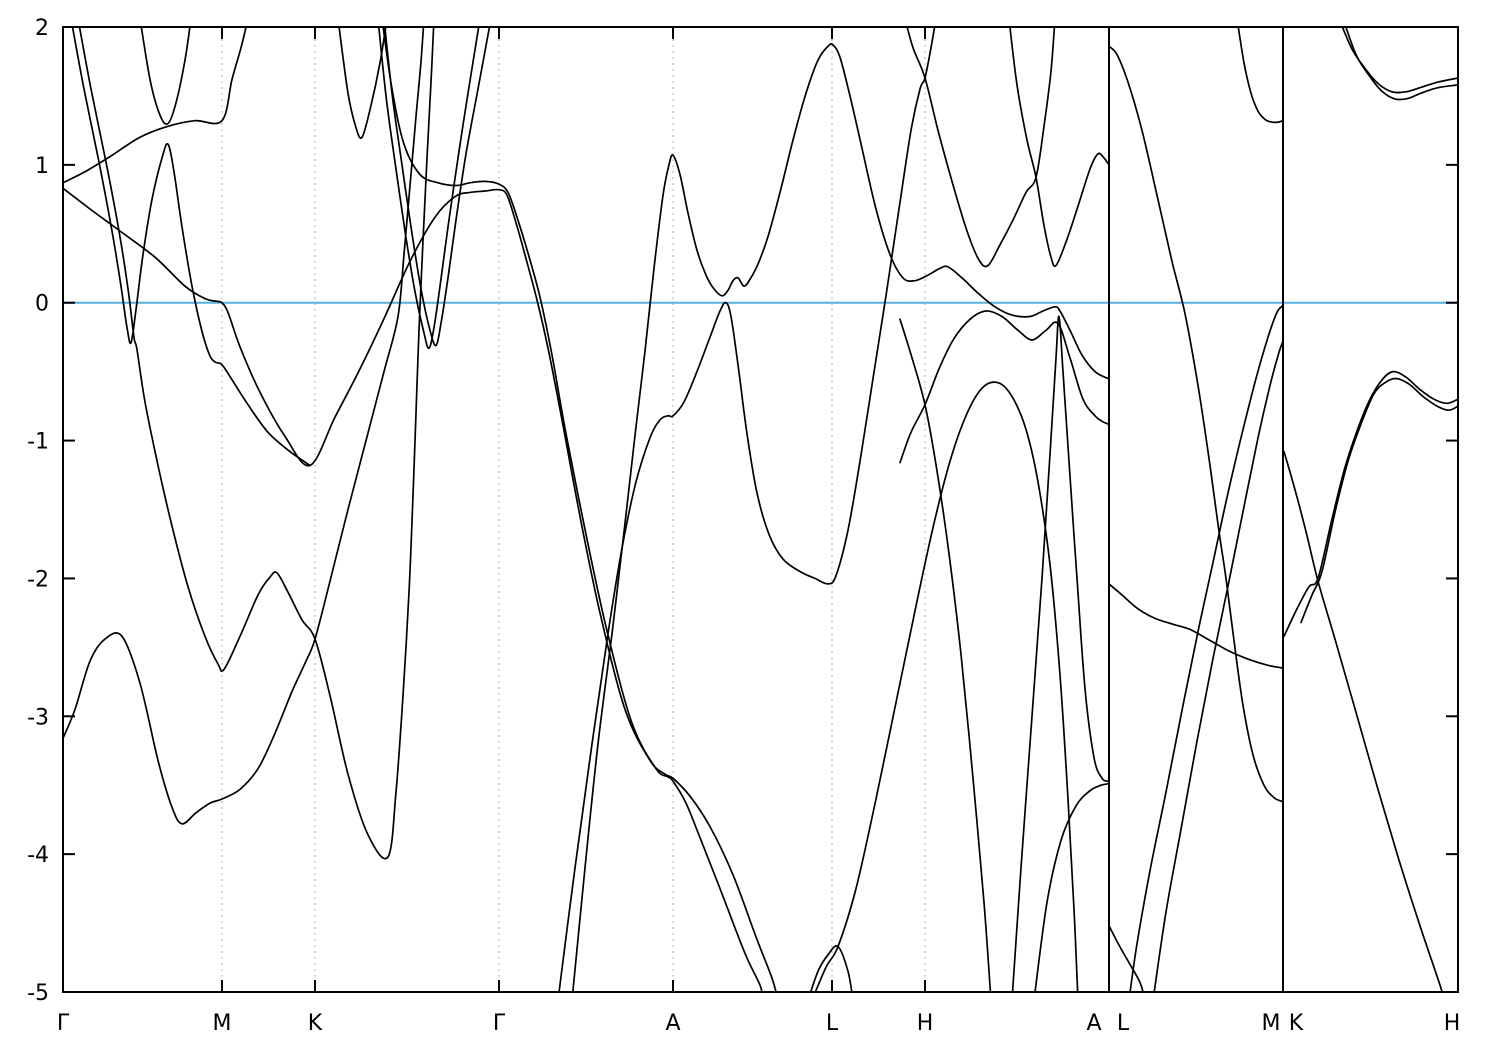 This screenshot has width=1500, height=1050. What do you see at coordinates (42, 166) in the screenshot?
I see `y-axis-label: 1` at bounding box center [42, 166].